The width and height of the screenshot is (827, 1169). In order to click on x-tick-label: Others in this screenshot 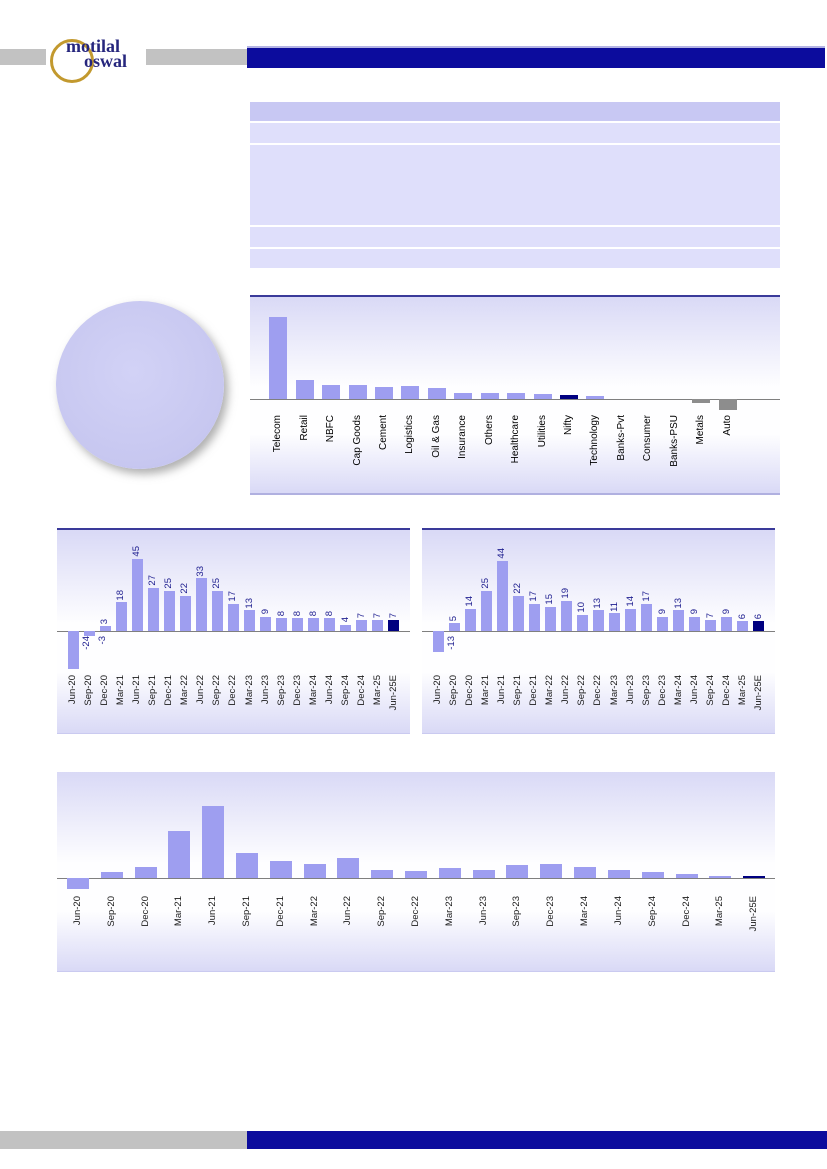, I will do `click(489, 430)`.